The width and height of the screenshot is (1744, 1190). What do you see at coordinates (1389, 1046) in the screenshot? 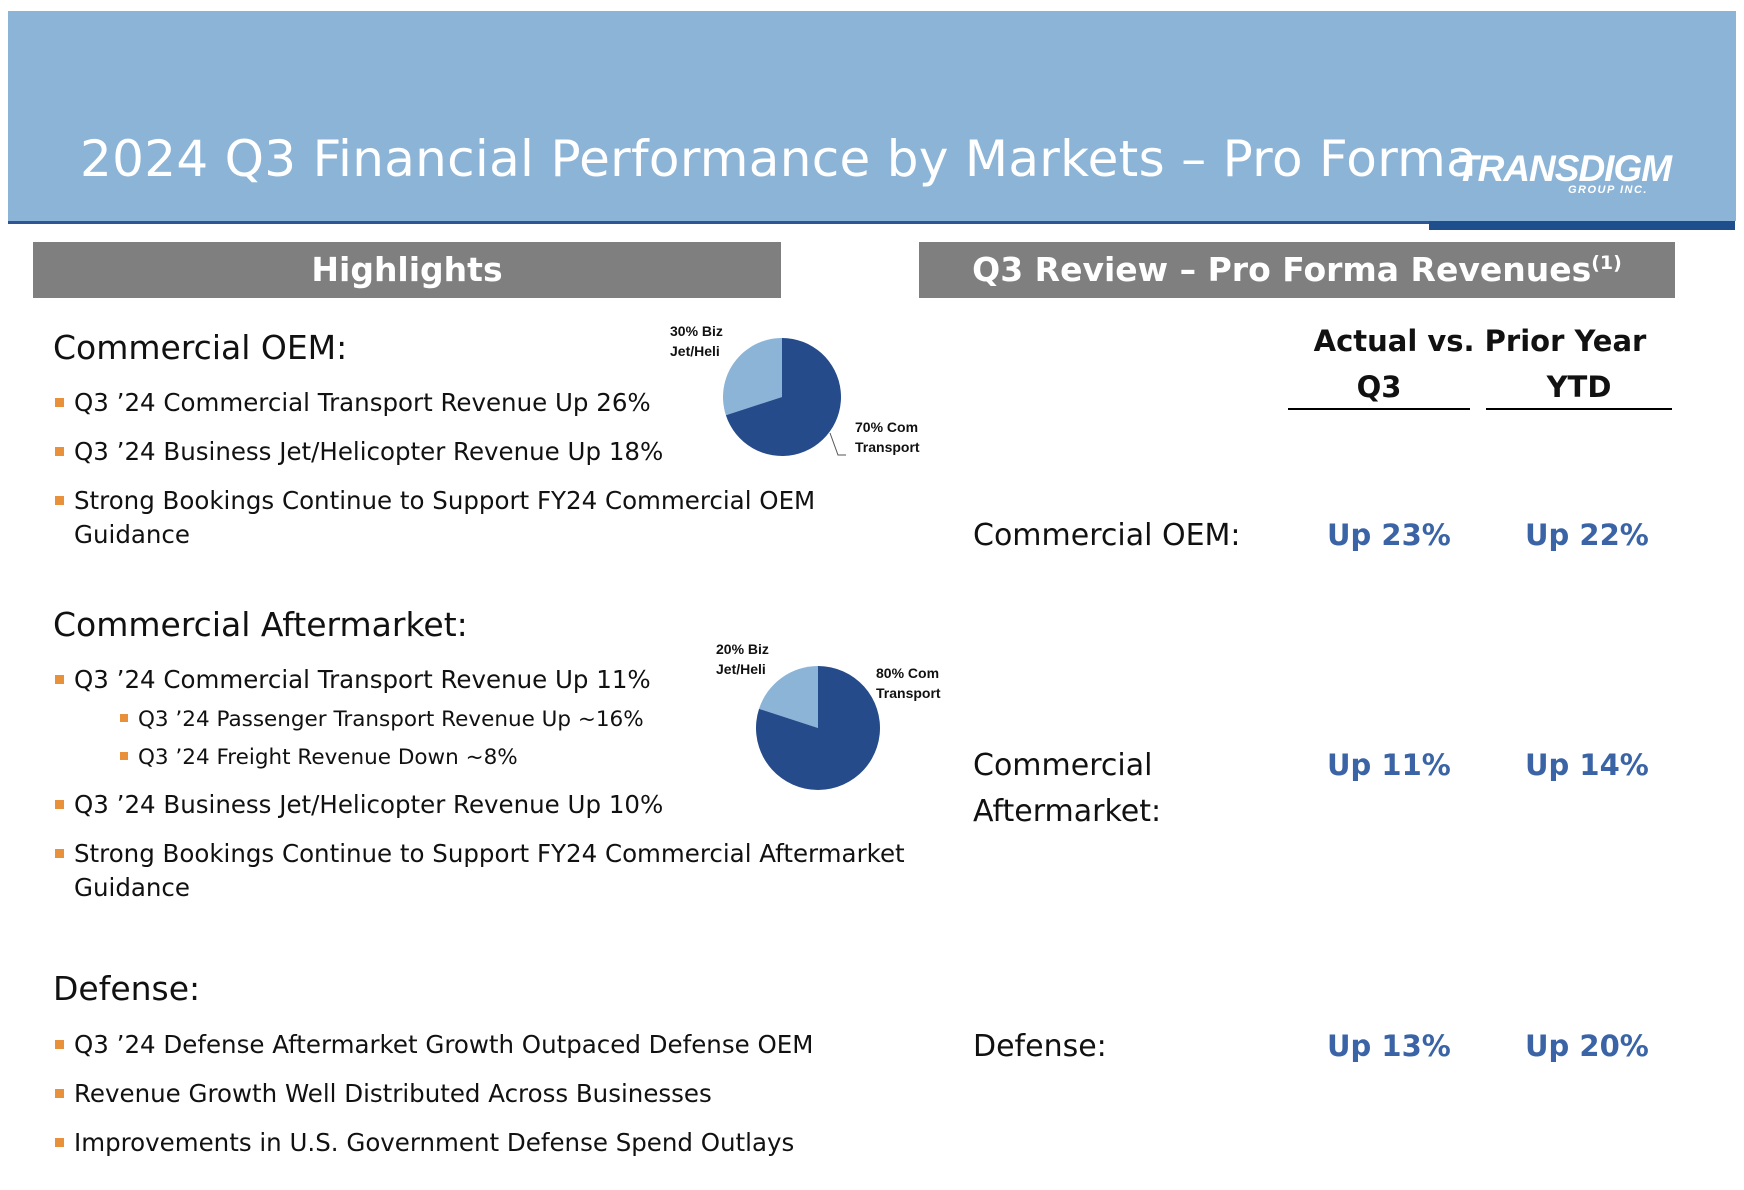
I see `row-value-q3: Up 13%` at bounding box center [1389, 1046].